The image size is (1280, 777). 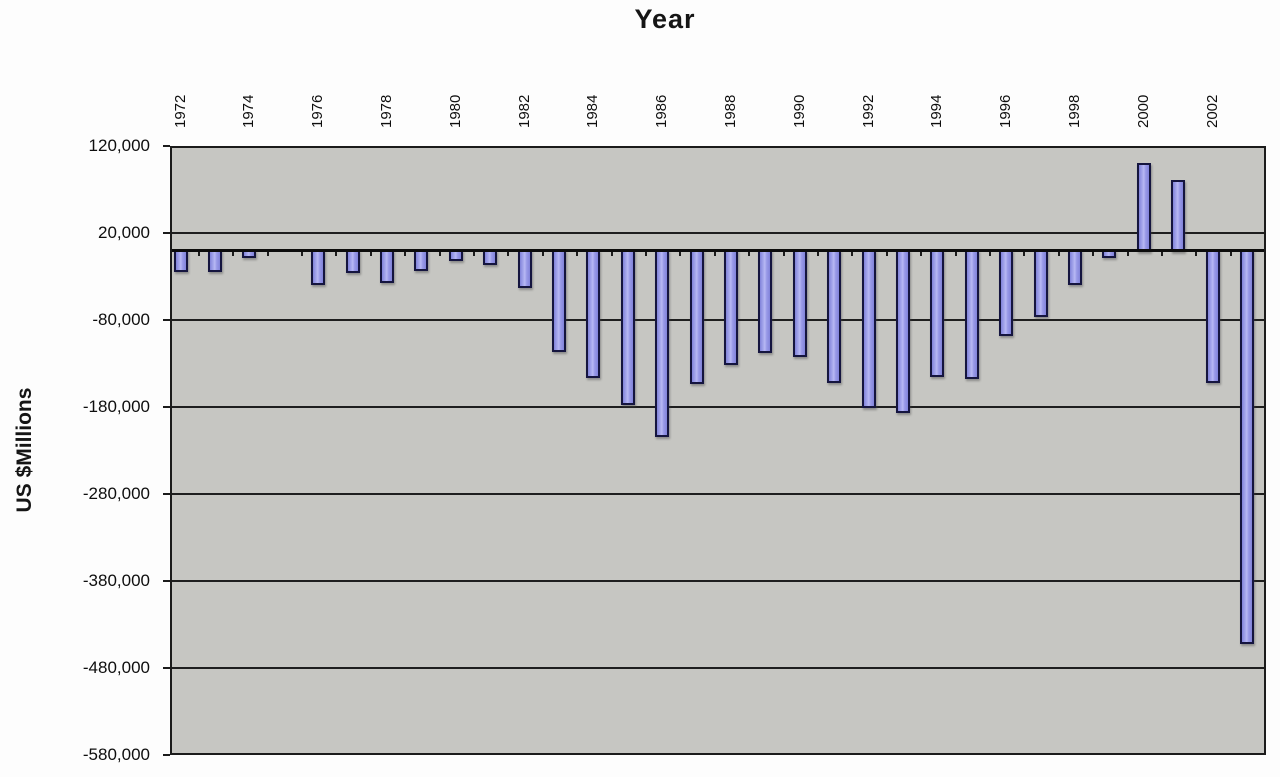 What do you see at coordinates (1178, 216) in the screenshot?
I see `bar-2001` at bounding box center [1178, 216].